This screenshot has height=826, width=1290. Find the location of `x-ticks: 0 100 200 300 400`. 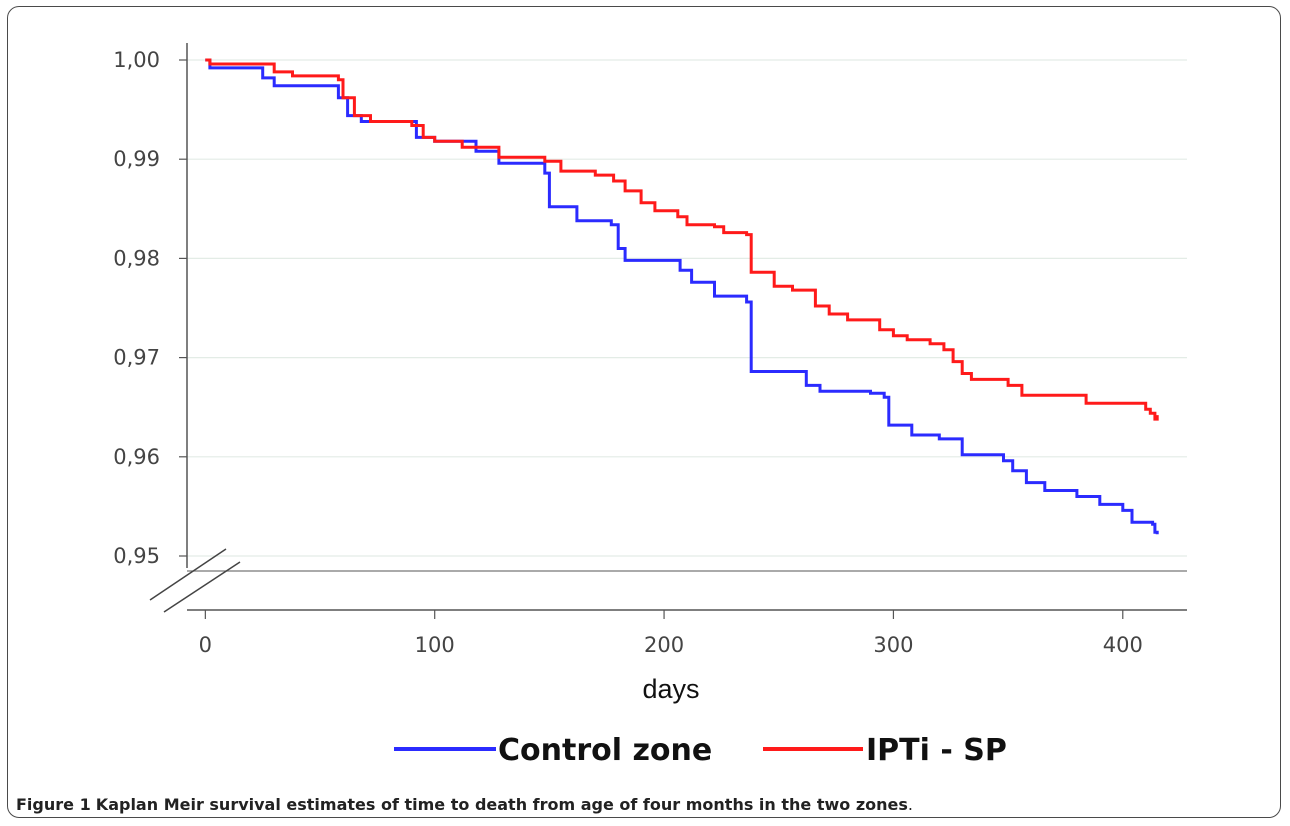

x-ticks: 0 100 200 300 400 is located at coordinates (671, 633).